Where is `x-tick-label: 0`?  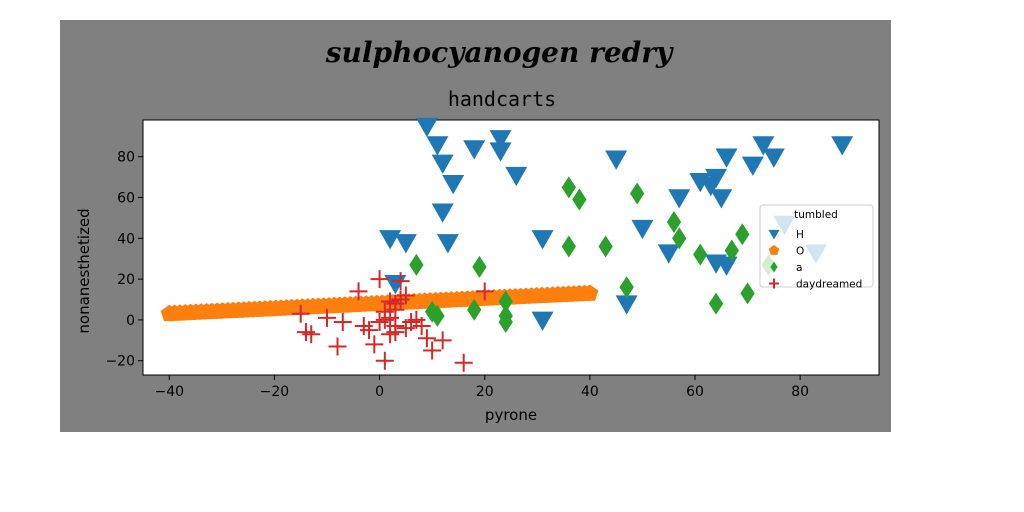 x-tick-label: 0 is located at coordinates (379, 392).